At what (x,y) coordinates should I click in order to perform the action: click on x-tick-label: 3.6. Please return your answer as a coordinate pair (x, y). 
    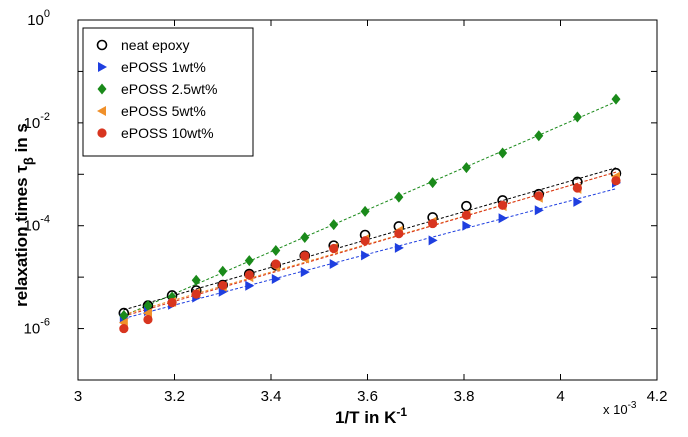
    Looking at the image, I should click on (367, 396).